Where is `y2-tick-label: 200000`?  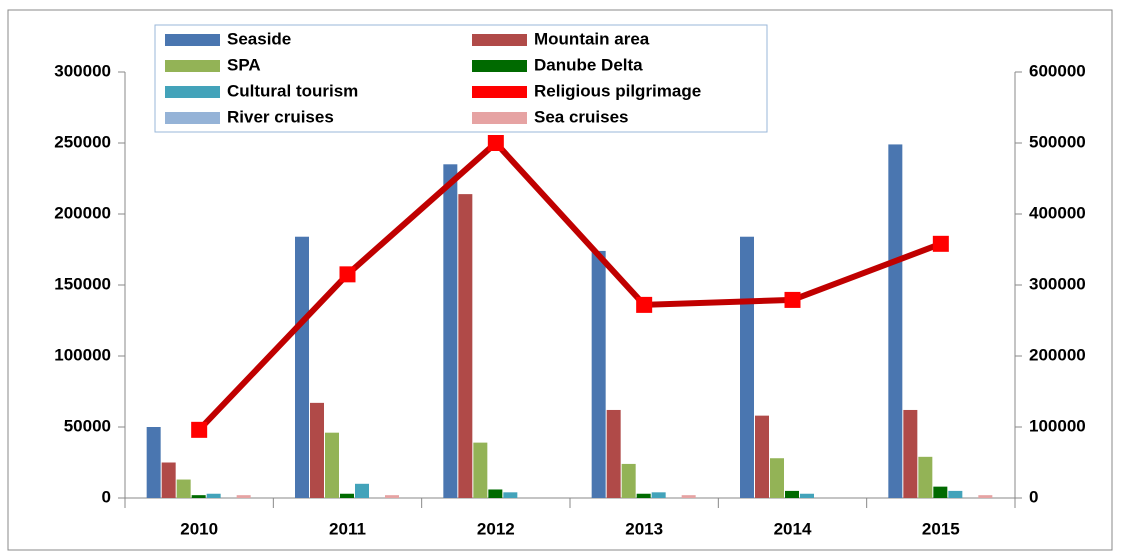
y2-tick-label: 200000 is located at coordinates (1057, 354).